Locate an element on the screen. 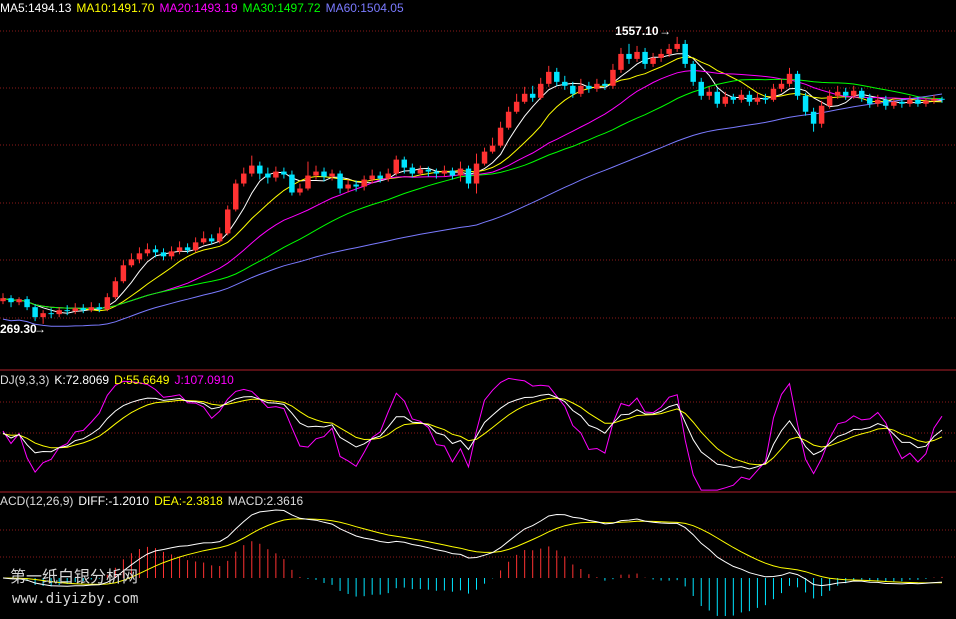 The image size is (956, 619). watermark-url: www.diyizby.com is located at coordinates (75, 599).